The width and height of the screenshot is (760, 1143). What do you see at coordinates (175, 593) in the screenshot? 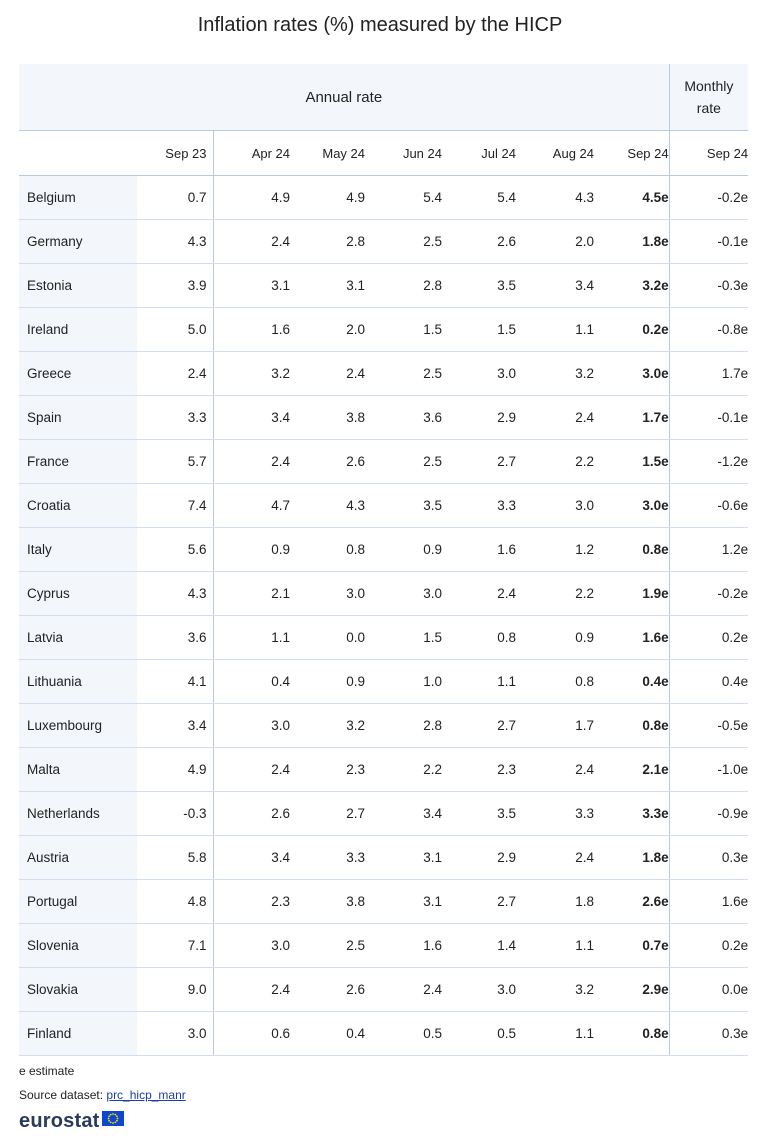
I see `value-cell-sep23: 4.3` at bounding box center [175, 593].